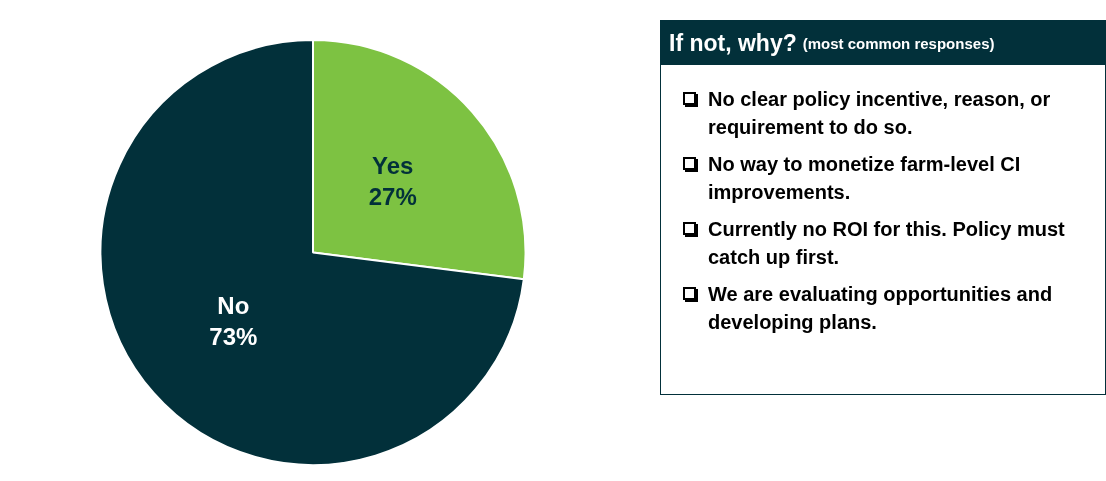 The image size is (1106, 481). Describe the element at coordinates (881, 308) in the screenshot. I see `text: We are evaluating opportunities and developing plans.` at that location.